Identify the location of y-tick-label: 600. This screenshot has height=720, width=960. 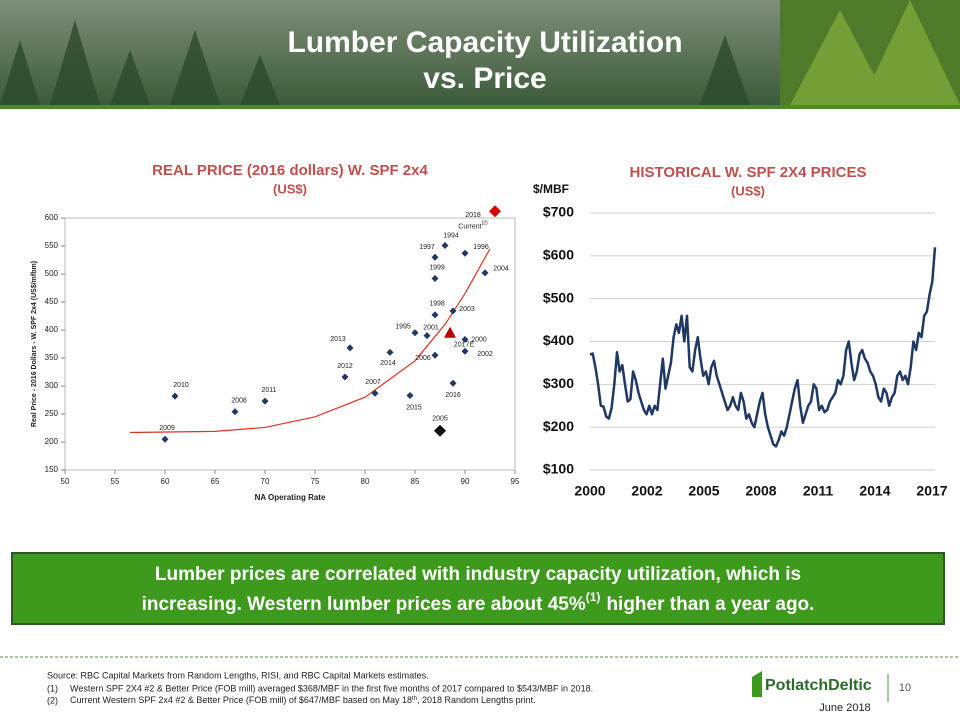
(52, 217).